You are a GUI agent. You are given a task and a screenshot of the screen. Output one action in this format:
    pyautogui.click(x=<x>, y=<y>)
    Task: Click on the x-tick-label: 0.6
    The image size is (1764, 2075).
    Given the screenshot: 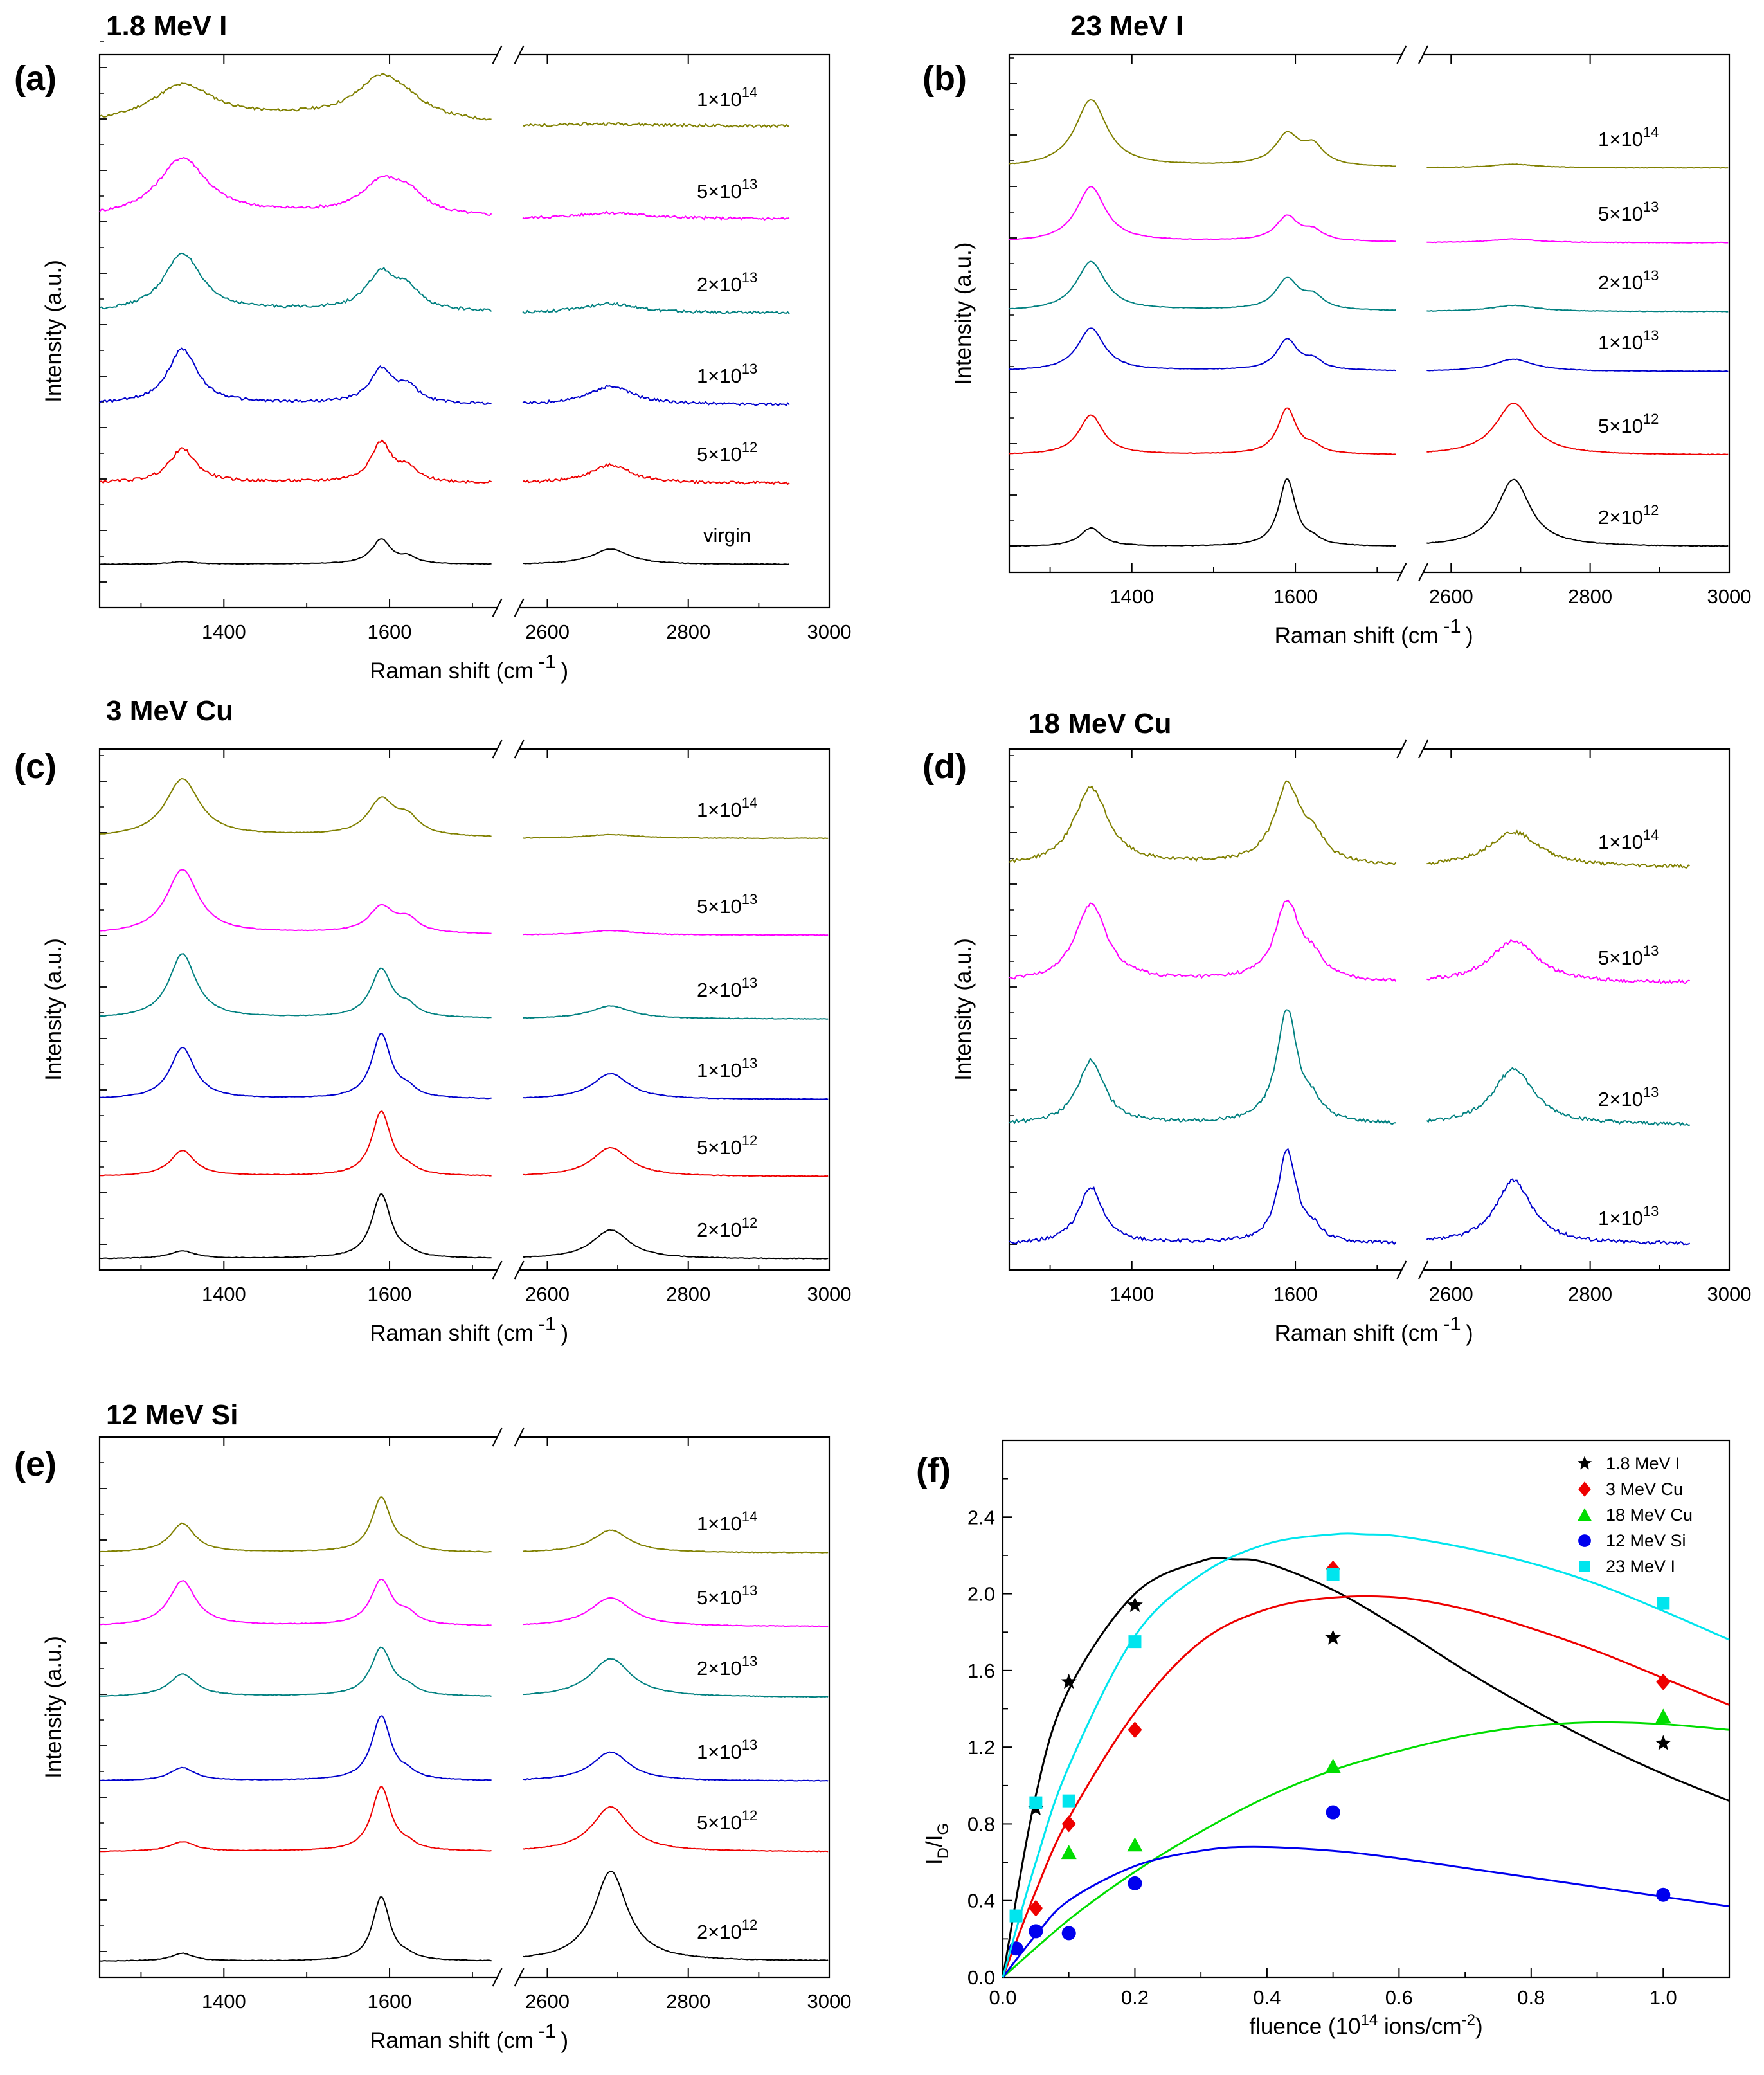 What is the action you would take?
    pyautogui.click(x=1399, y=1997)
    